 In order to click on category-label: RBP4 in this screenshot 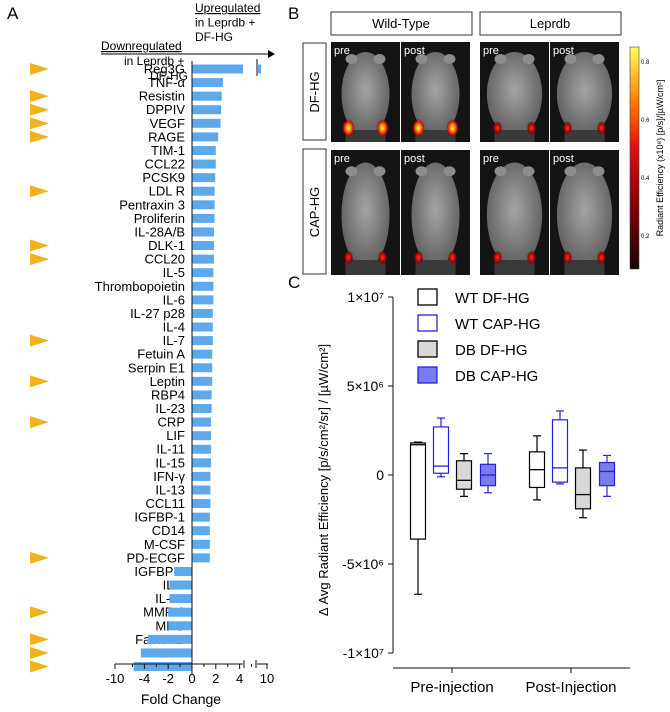, I will do `click(168, 394)`.